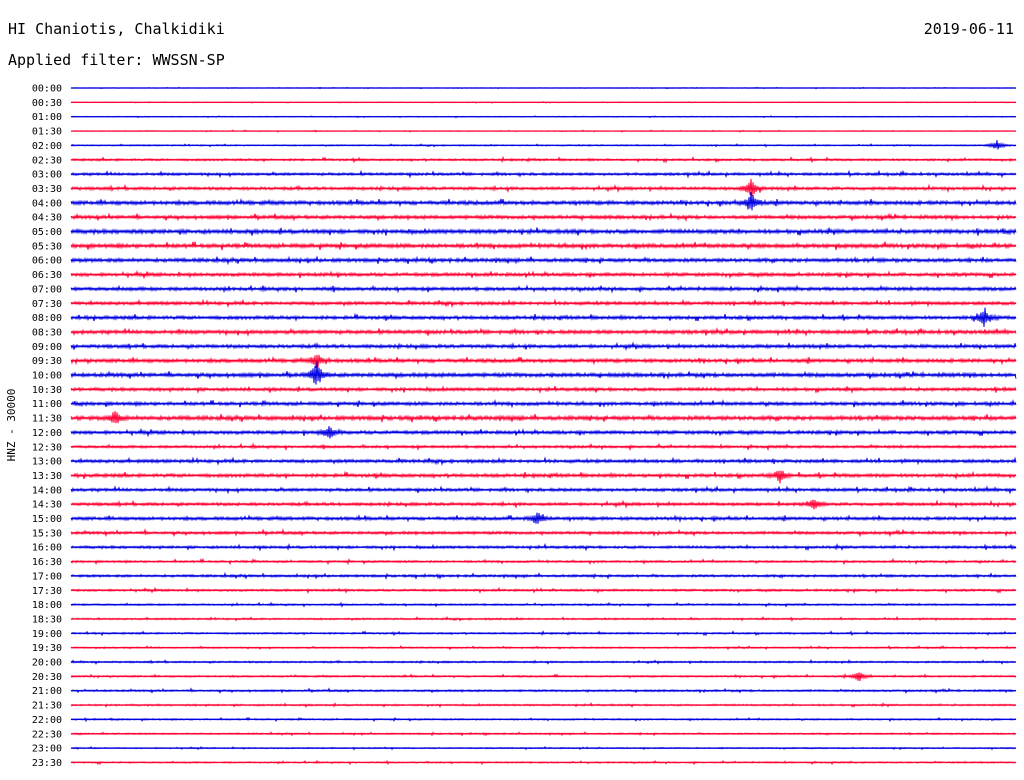 The height and width of the screenshot is (780, 1024). What do you see at coordinates (47, 605) in the screenshot?
I see `row-time-label: 18:00` at bounding box center [47, 605].